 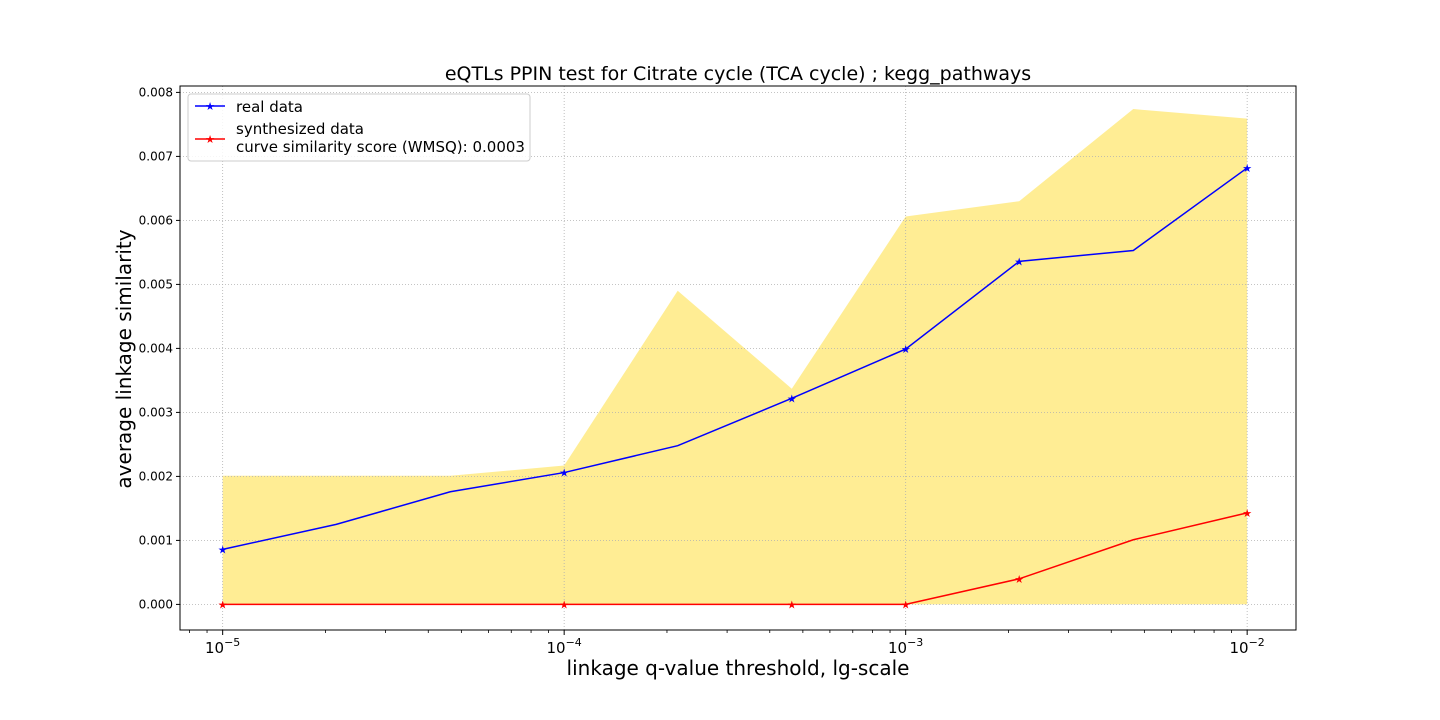 What do you see at coordinates (156, 604) in the screenshot?
I see `y-tick-label: 0.000` at bounding box center [156, 604].